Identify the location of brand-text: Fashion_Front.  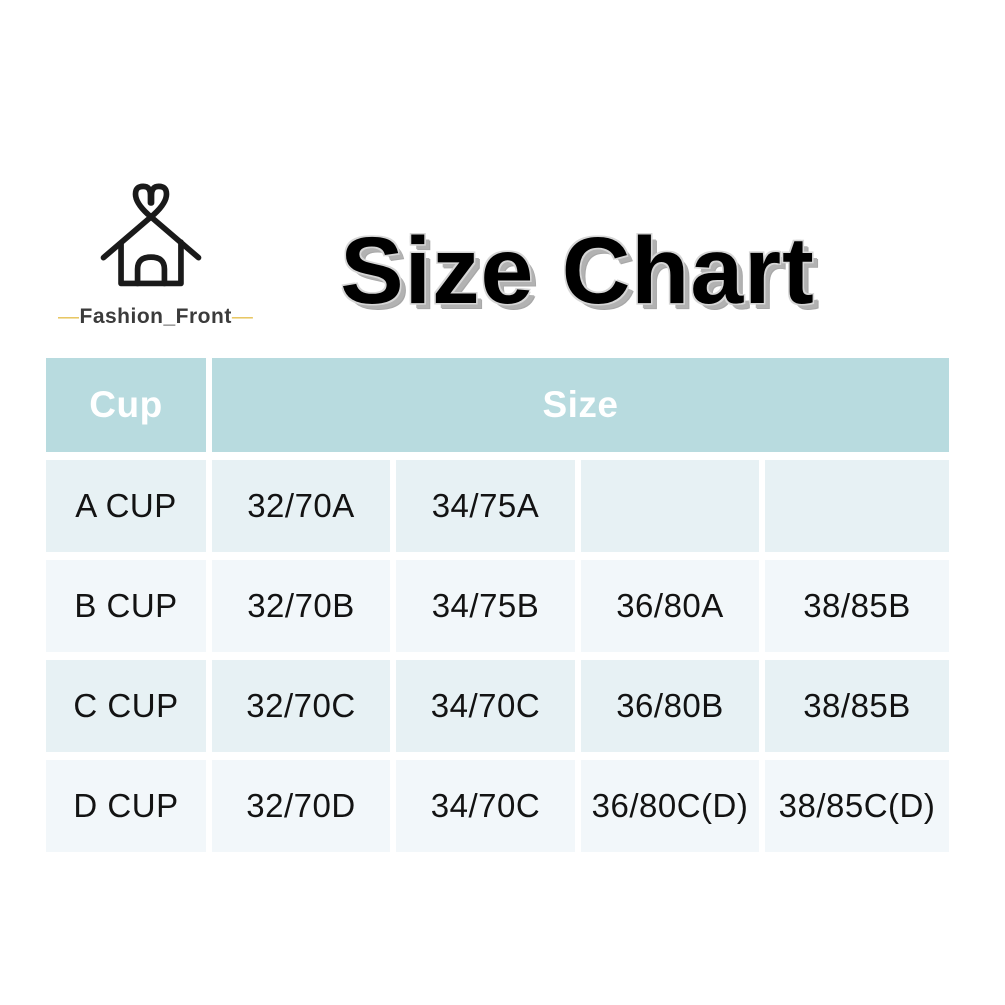
(155, 316).